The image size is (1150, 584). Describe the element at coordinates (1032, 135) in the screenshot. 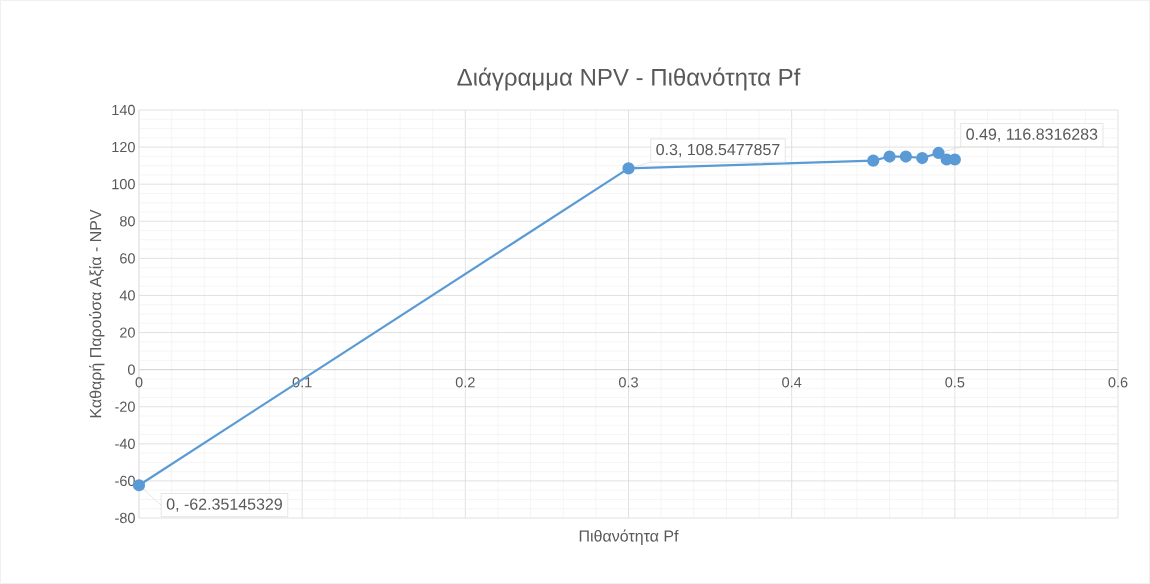

I see `annotation: 0.49, 116.8316283` at that location.